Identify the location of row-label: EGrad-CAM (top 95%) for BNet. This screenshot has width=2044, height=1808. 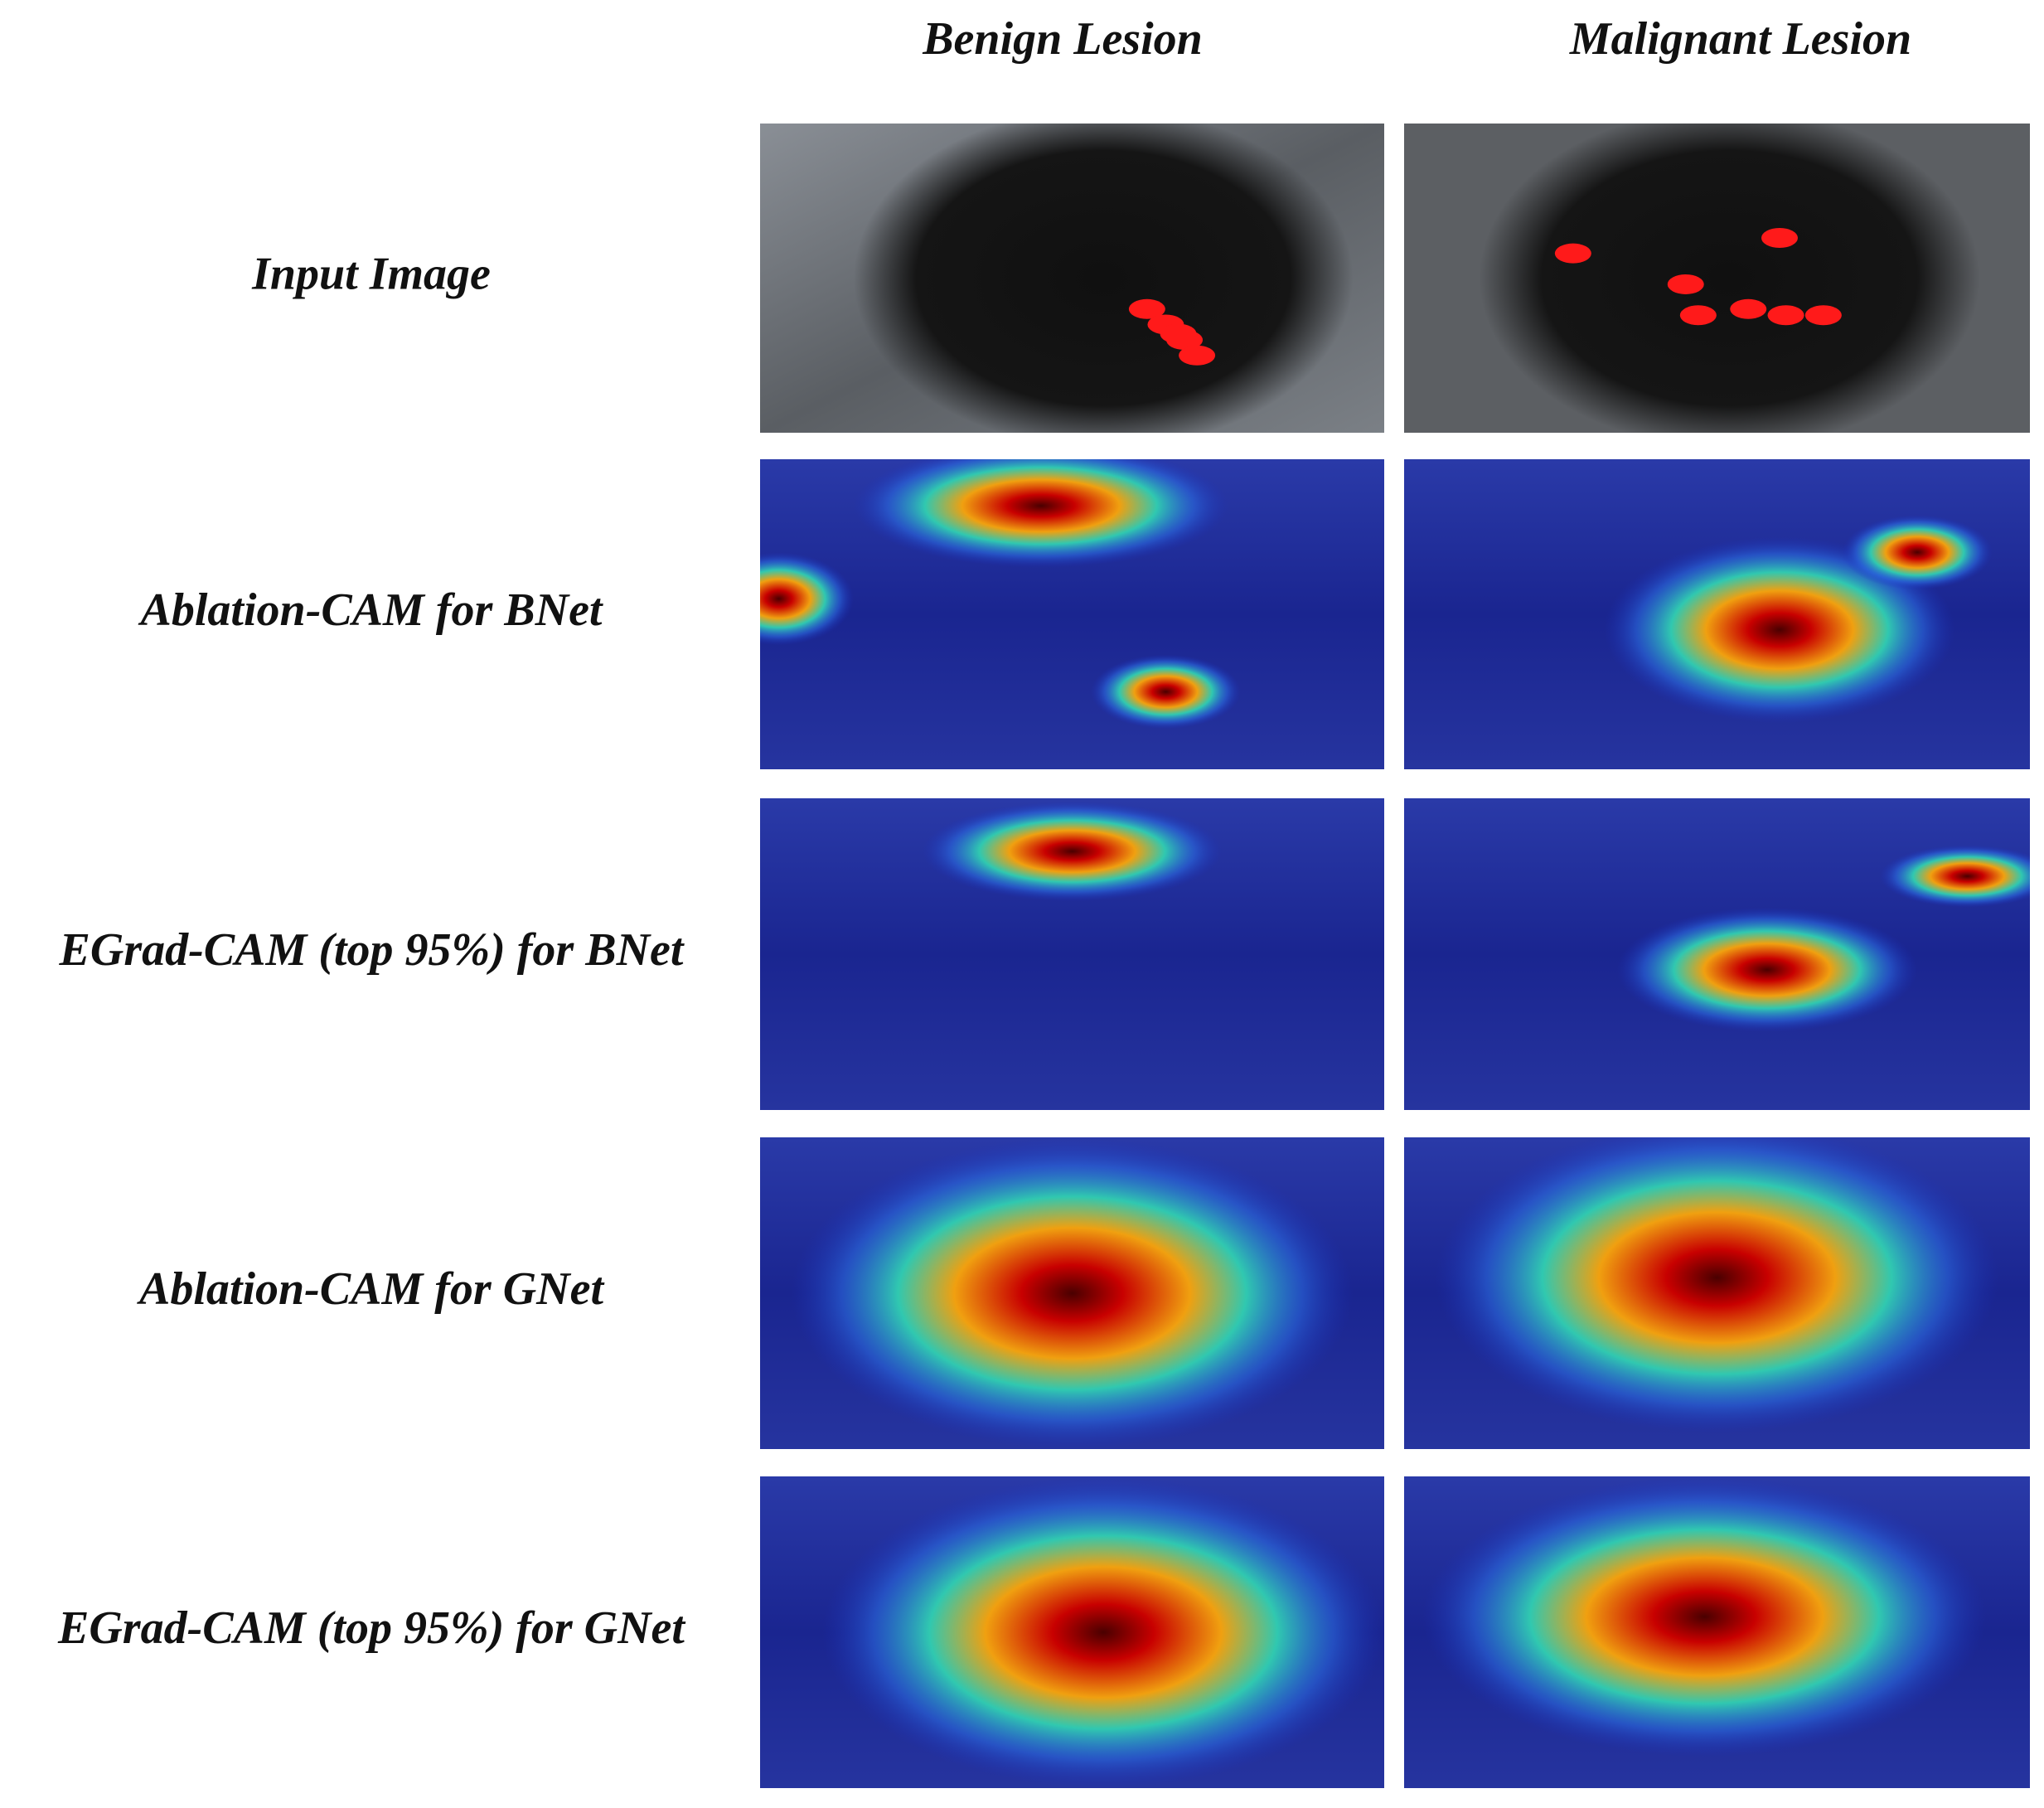
(372, 950).